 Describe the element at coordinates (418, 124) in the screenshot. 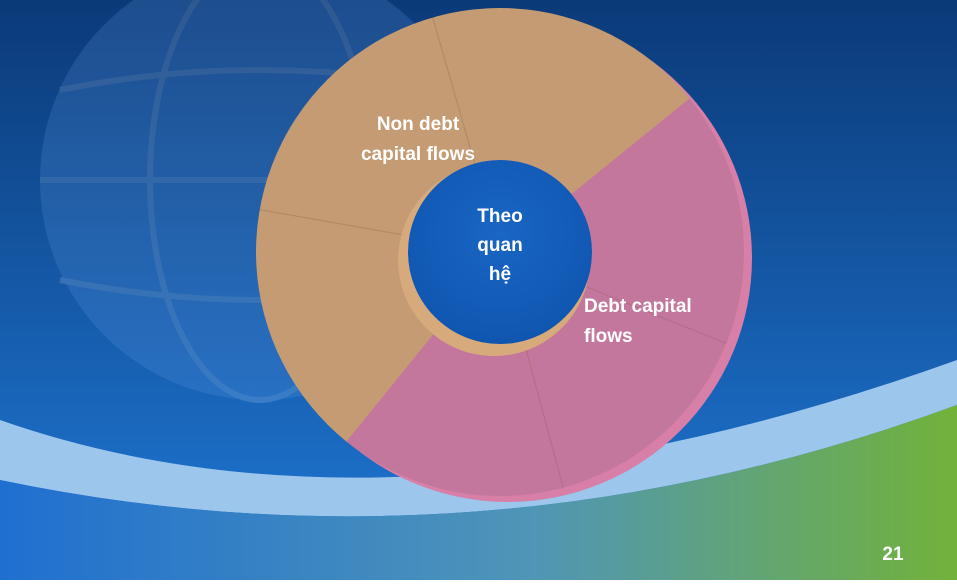

I see `segment-label-line: Non debt` at that location.